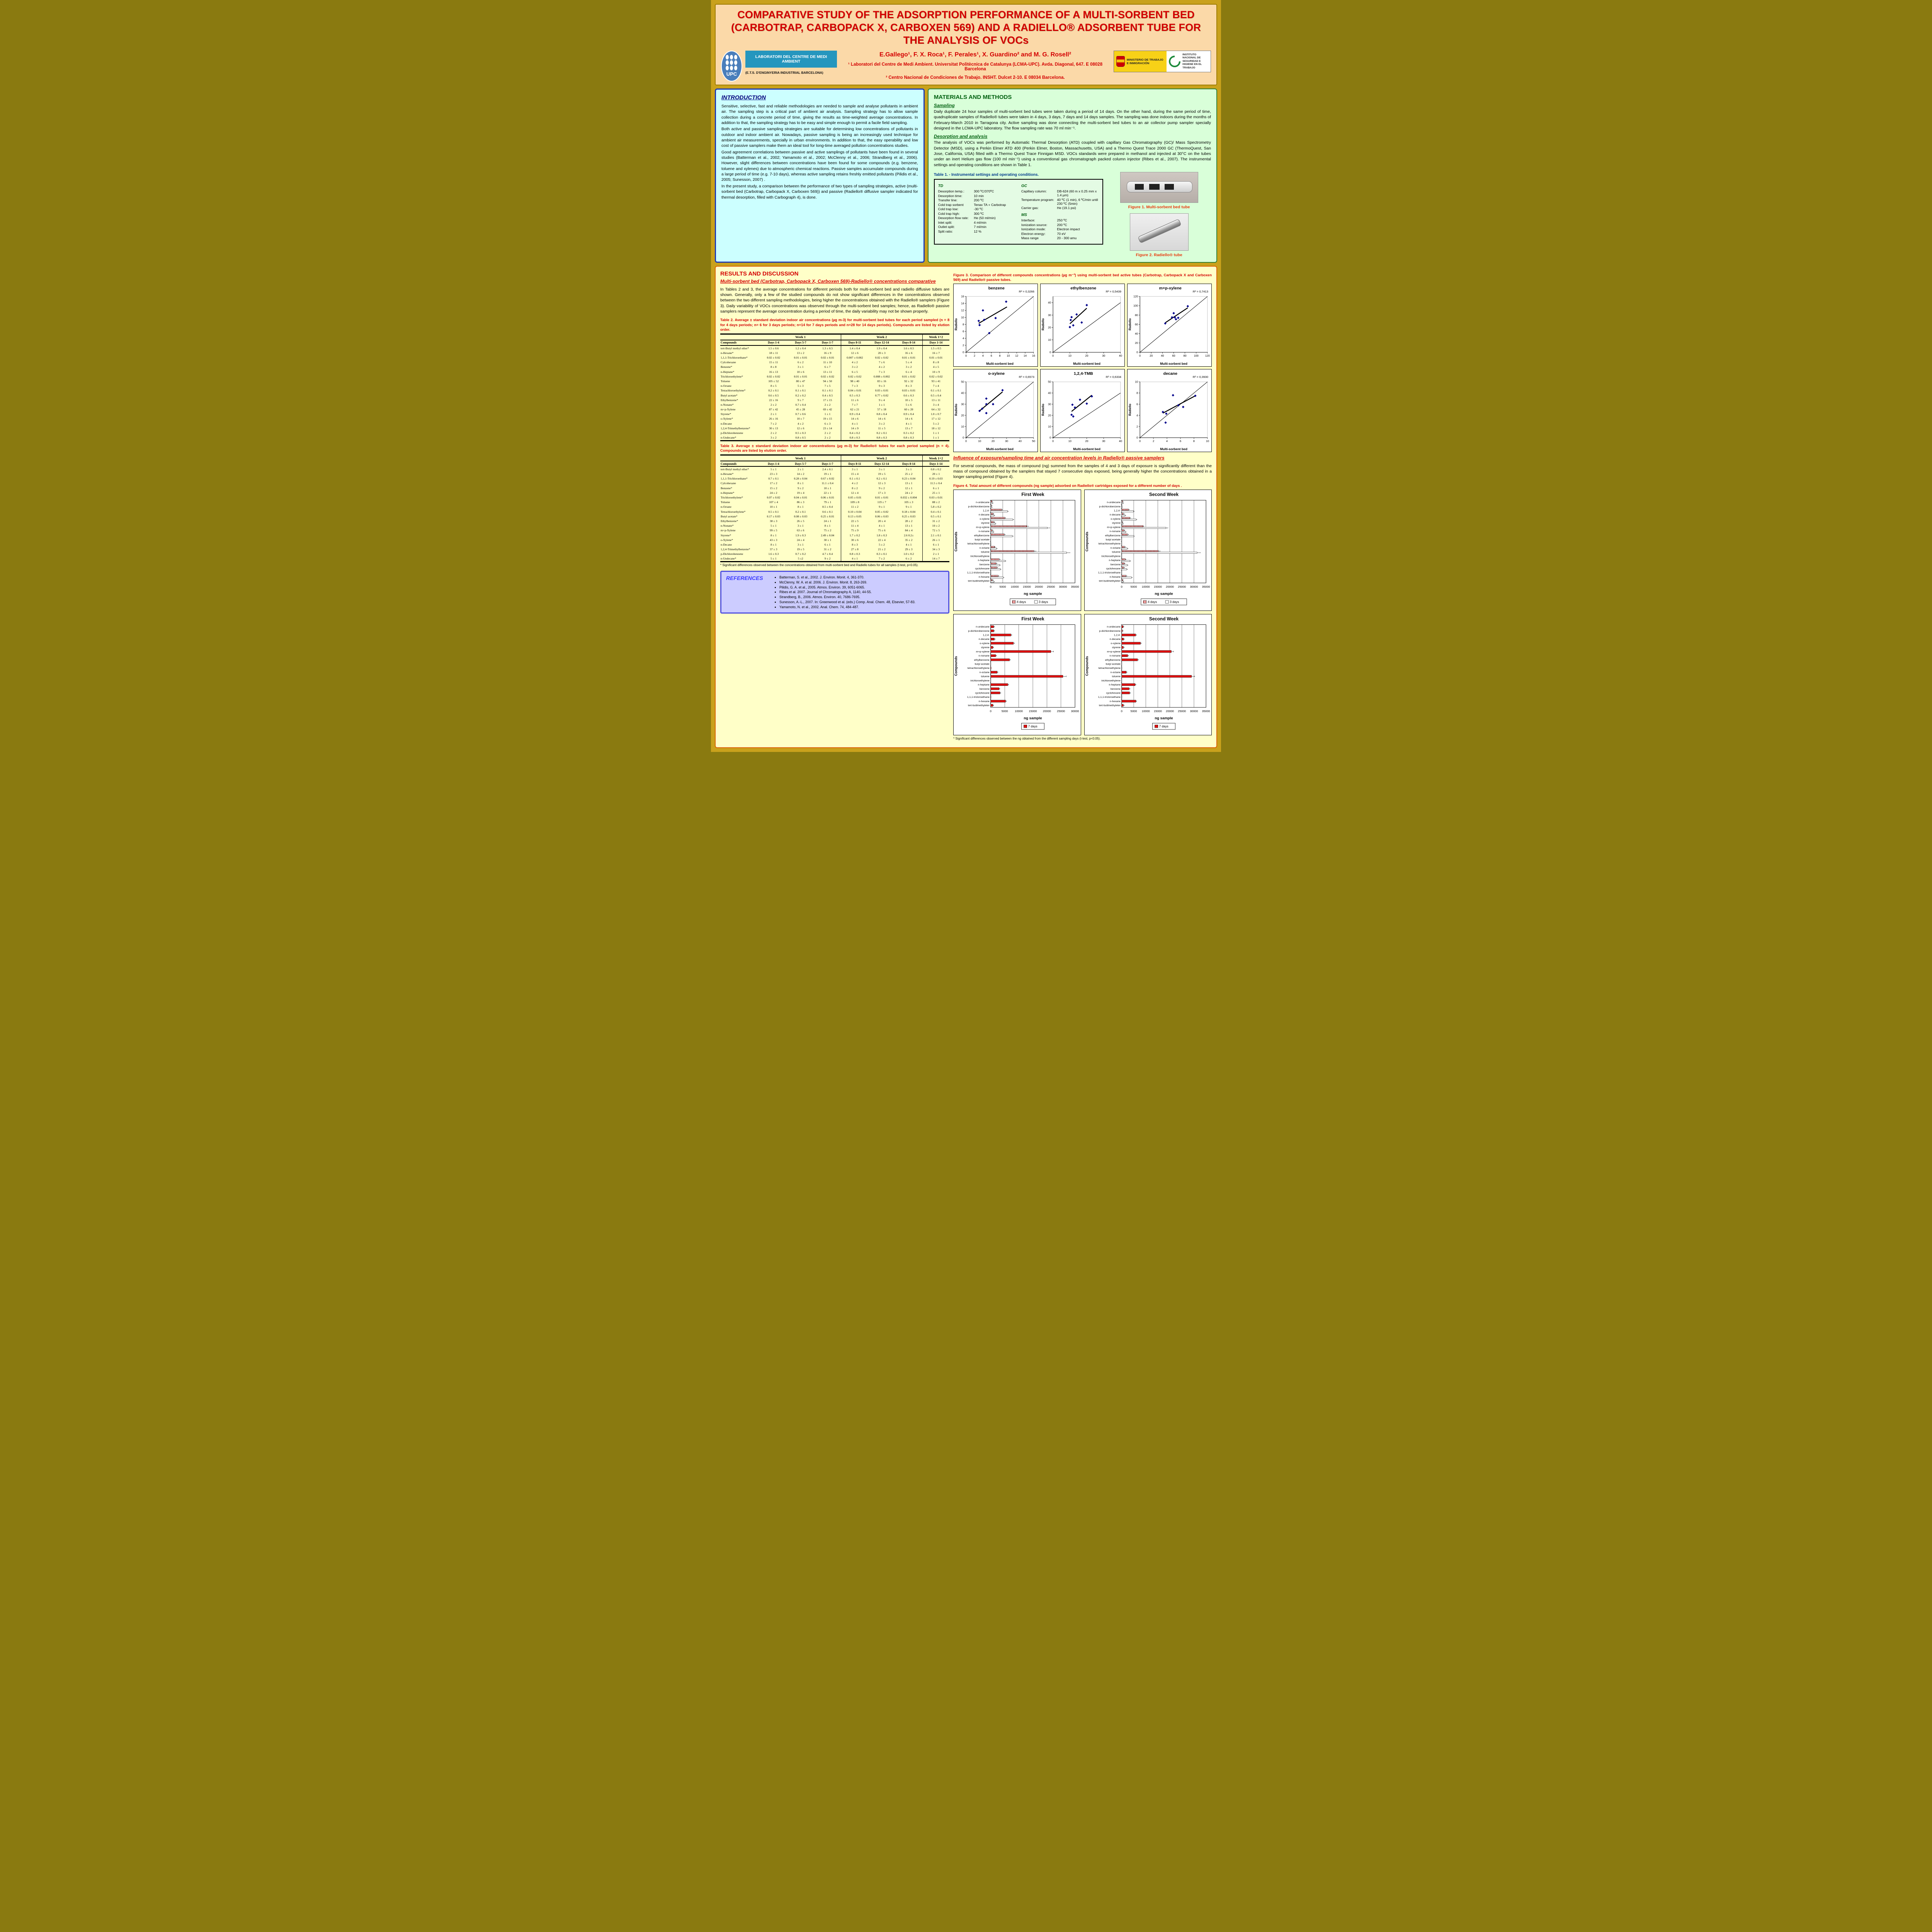  I want to click on svg-text: trichloroethylene, so click(1111, 681).